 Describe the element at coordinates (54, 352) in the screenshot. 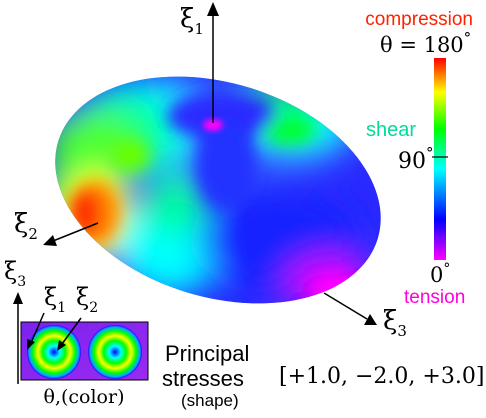

I see `inset-donut-left` at that location.